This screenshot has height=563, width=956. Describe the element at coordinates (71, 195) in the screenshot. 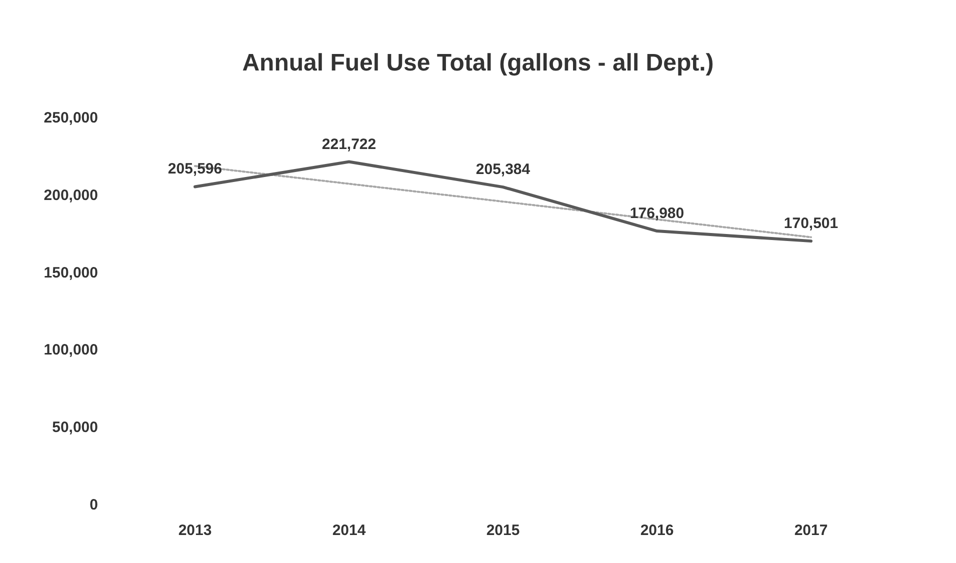

I see `y-tick-label: 200,000` at that location.